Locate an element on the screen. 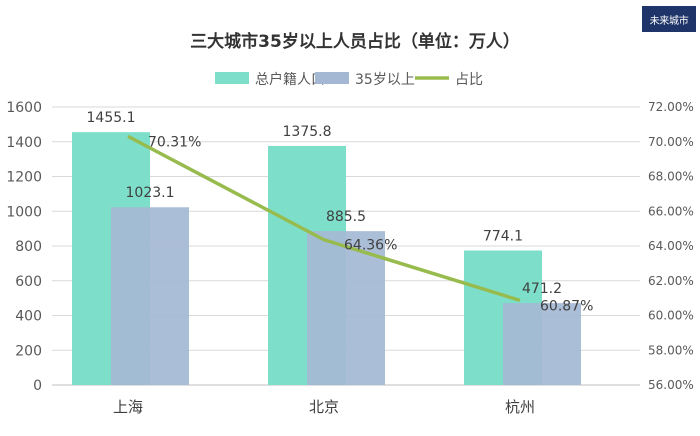  left-axis-tick-label: 800 is located at coordinates (28, 247).